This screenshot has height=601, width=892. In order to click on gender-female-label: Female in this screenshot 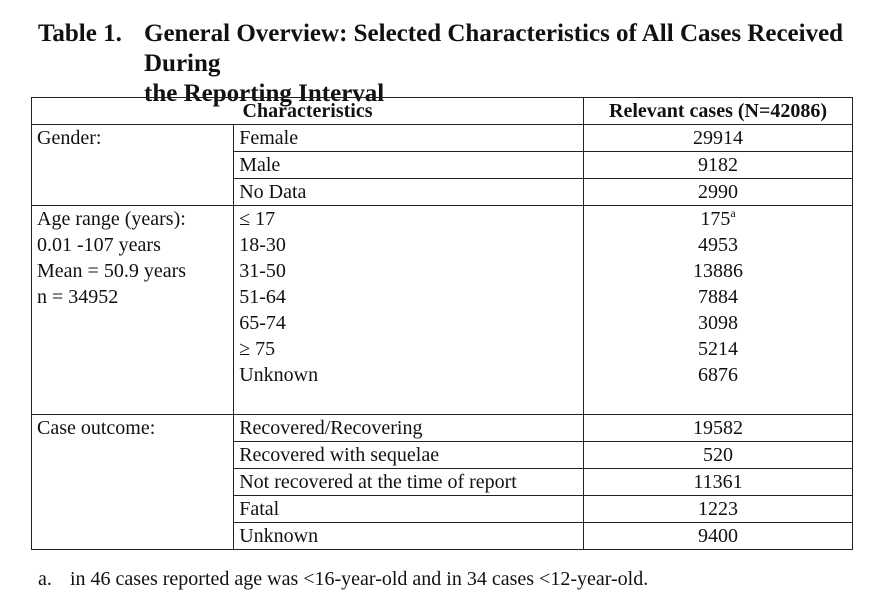, I will do `click(409, 138)`.